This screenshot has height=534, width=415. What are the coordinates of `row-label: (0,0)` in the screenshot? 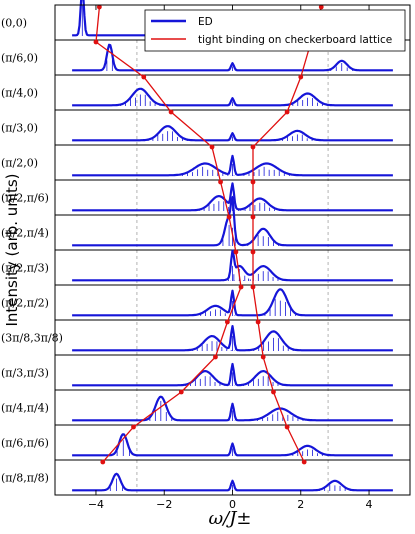 It's located at (14, 23).